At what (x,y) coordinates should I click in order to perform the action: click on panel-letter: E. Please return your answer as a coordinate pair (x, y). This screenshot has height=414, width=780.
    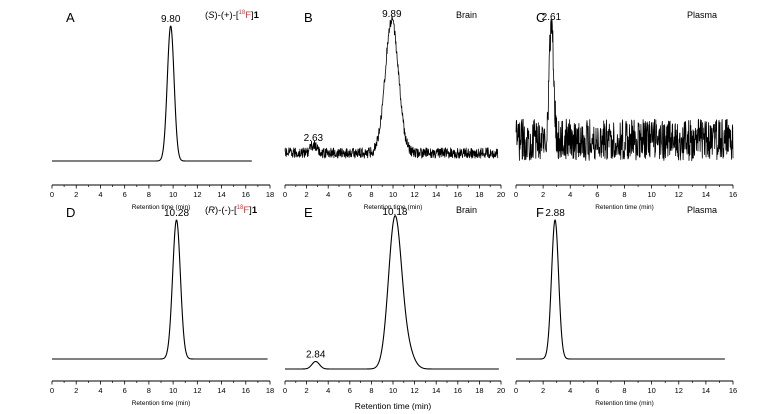
    Looking at the image, I should click on (308, 212).